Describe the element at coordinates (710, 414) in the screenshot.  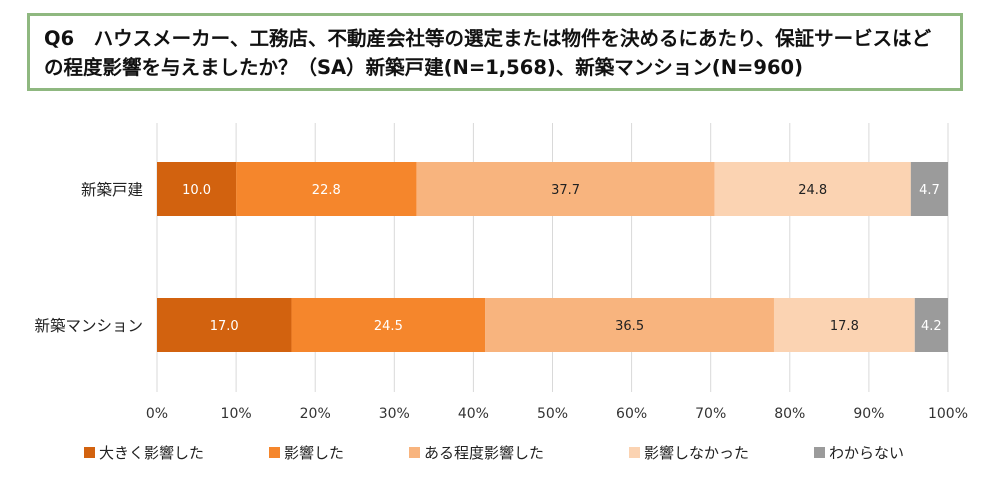
I see `x-tick-label: 70%` at that location.